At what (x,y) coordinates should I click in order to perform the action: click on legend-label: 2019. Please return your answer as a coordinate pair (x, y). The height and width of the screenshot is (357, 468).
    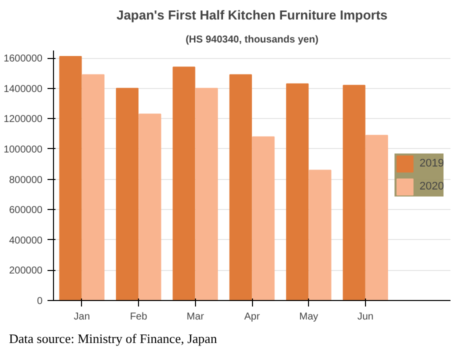
    Looking at the image, I should click on (432, 164).